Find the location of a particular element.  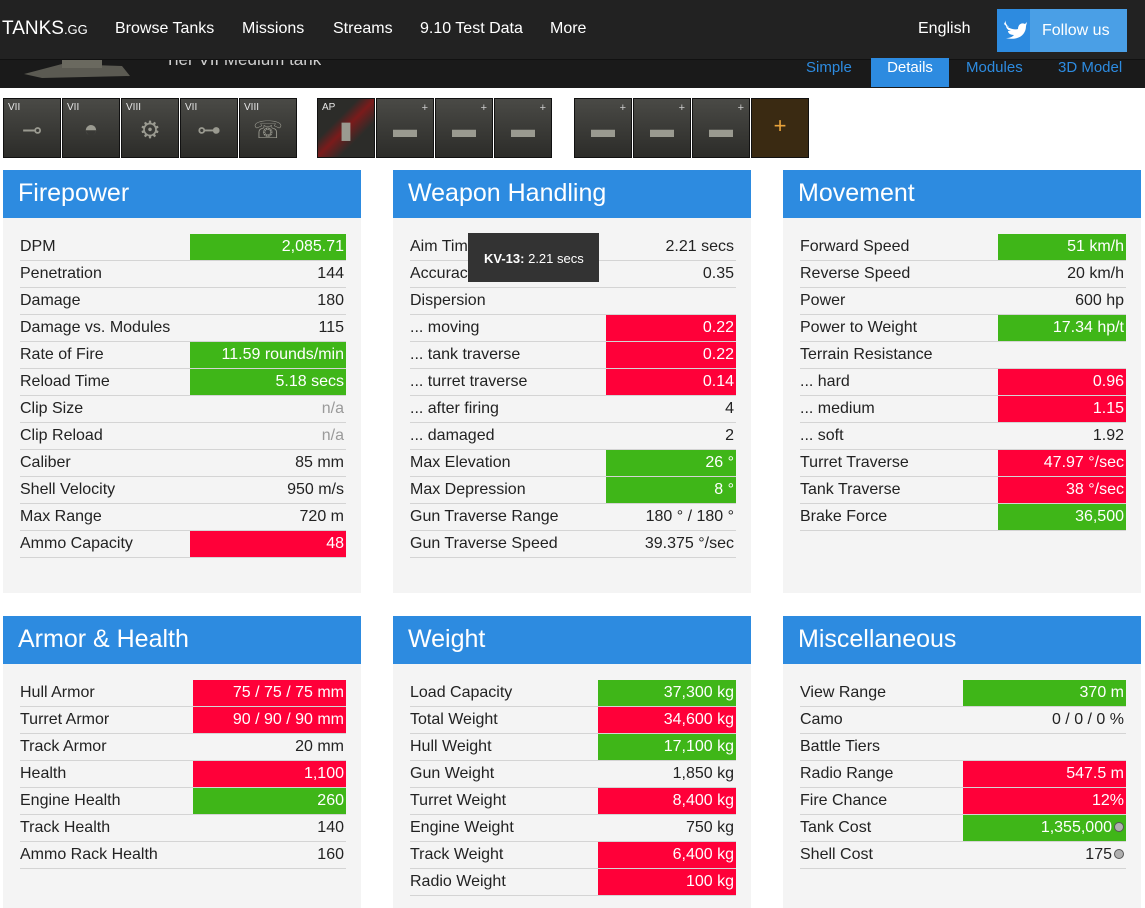

site-logo: TANKS.GG is located at coordinates (45, 29).